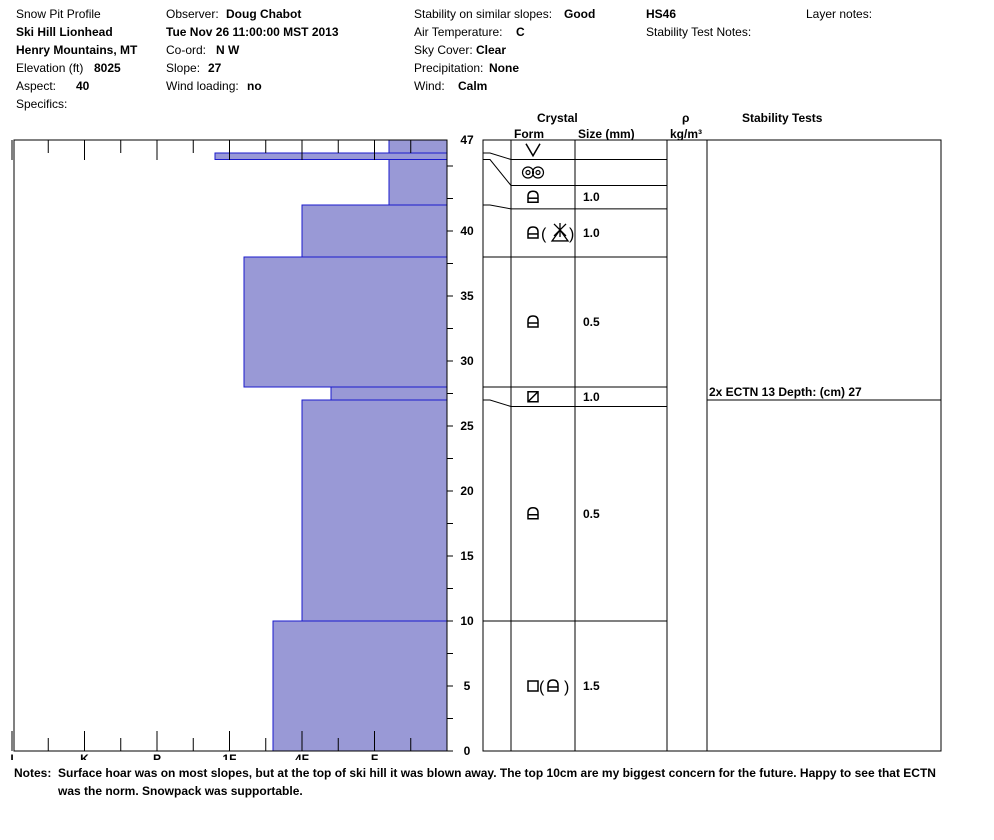 The image size is (994, 840). What do you see at coordinates (785, 392) in the screenshot?
I see `stability-test-label-0: 2x ECTN 13 Depth: (cm) 27` at bounding box center [785, 392].